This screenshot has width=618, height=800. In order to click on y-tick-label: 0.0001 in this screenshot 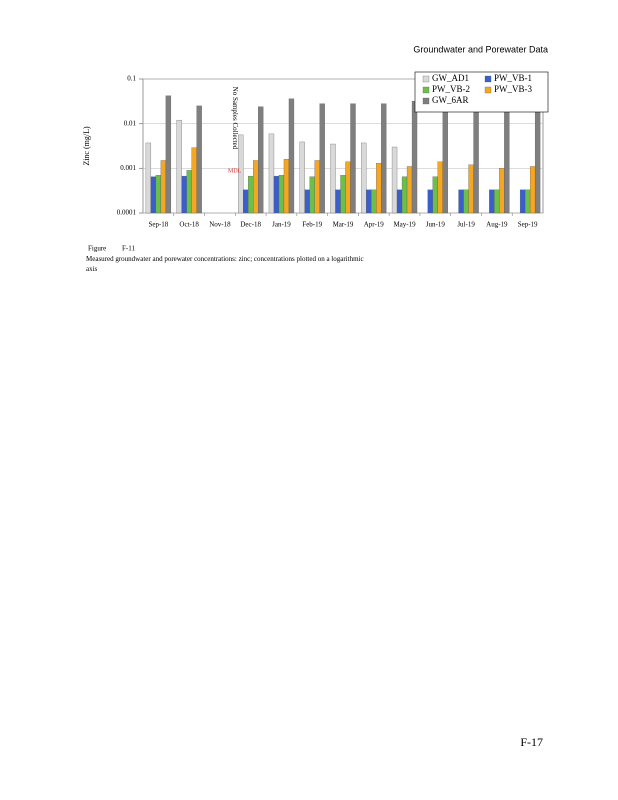, I will do `click(127, 213)`.